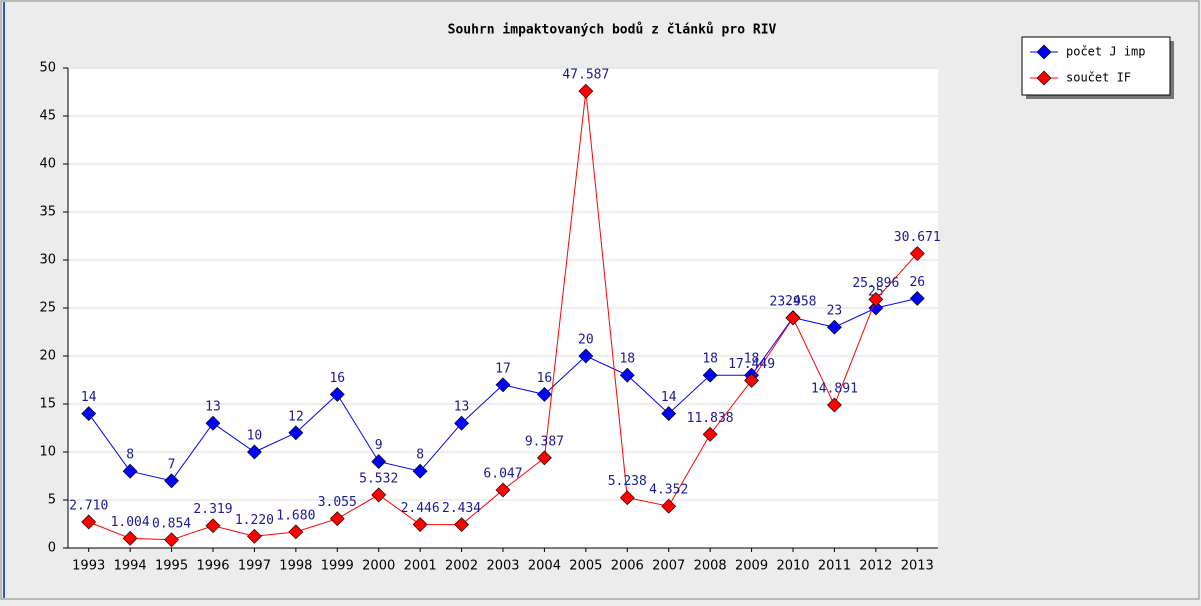 The image size is (1201, 606). I want to click on data-label: 24, so click(793, 301).